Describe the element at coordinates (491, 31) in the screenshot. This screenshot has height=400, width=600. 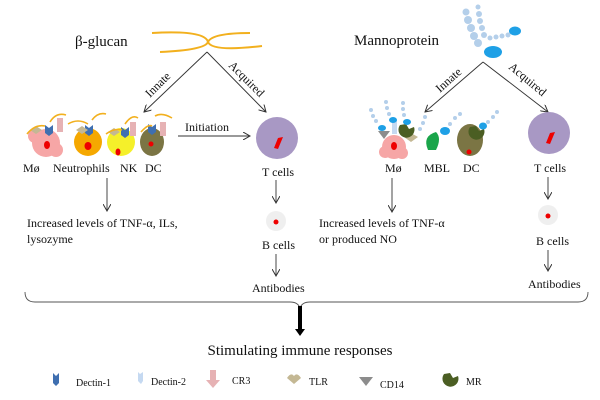
I see `mannoprotein-molecule-icon` at that location.